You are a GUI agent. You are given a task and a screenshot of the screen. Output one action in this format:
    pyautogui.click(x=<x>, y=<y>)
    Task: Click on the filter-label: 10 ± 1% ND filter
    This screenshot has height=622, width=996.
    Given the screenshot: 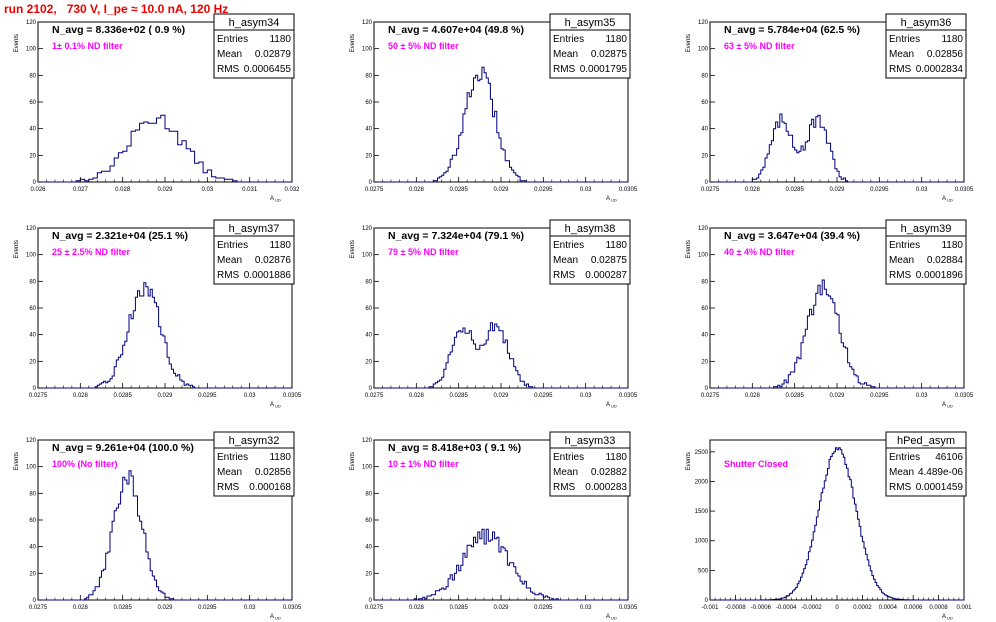 What is the action you would take?
    pyautogui.click(x=423, y=464)
    